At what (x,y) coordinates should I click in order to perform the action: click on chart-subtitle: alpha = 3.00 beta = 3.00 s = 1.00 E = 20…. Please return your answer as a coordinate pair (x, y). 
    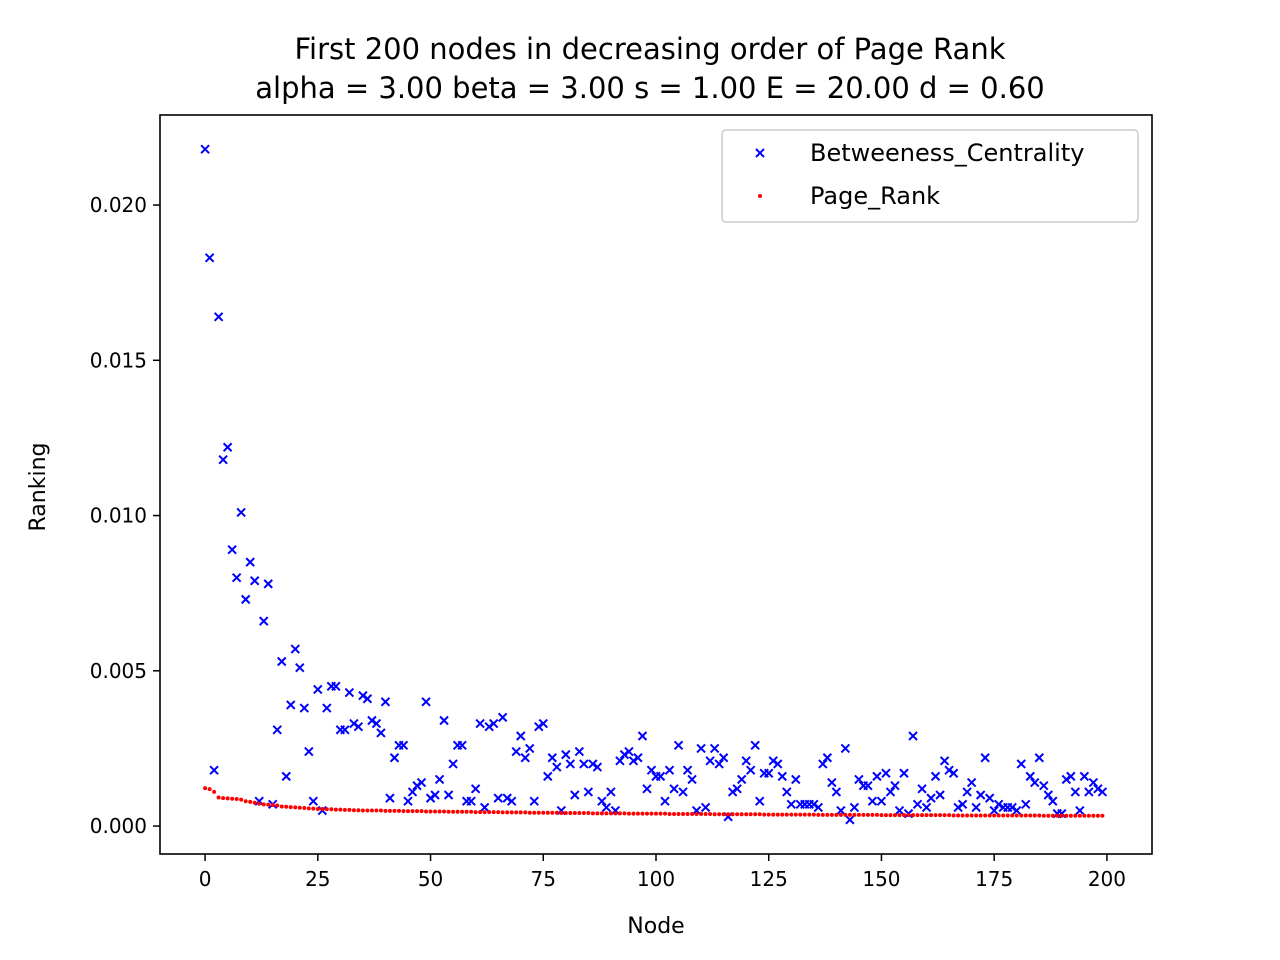
    Looking at the image, I should click on (649, 88).